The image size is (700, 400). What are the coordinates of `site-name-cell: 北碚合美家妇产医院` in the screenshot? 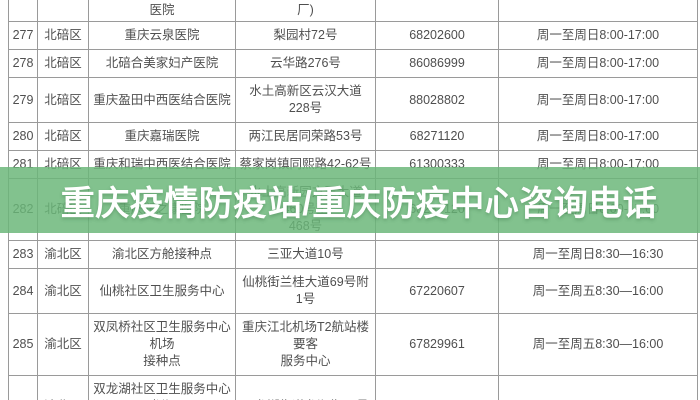 It's located at (162, 63).